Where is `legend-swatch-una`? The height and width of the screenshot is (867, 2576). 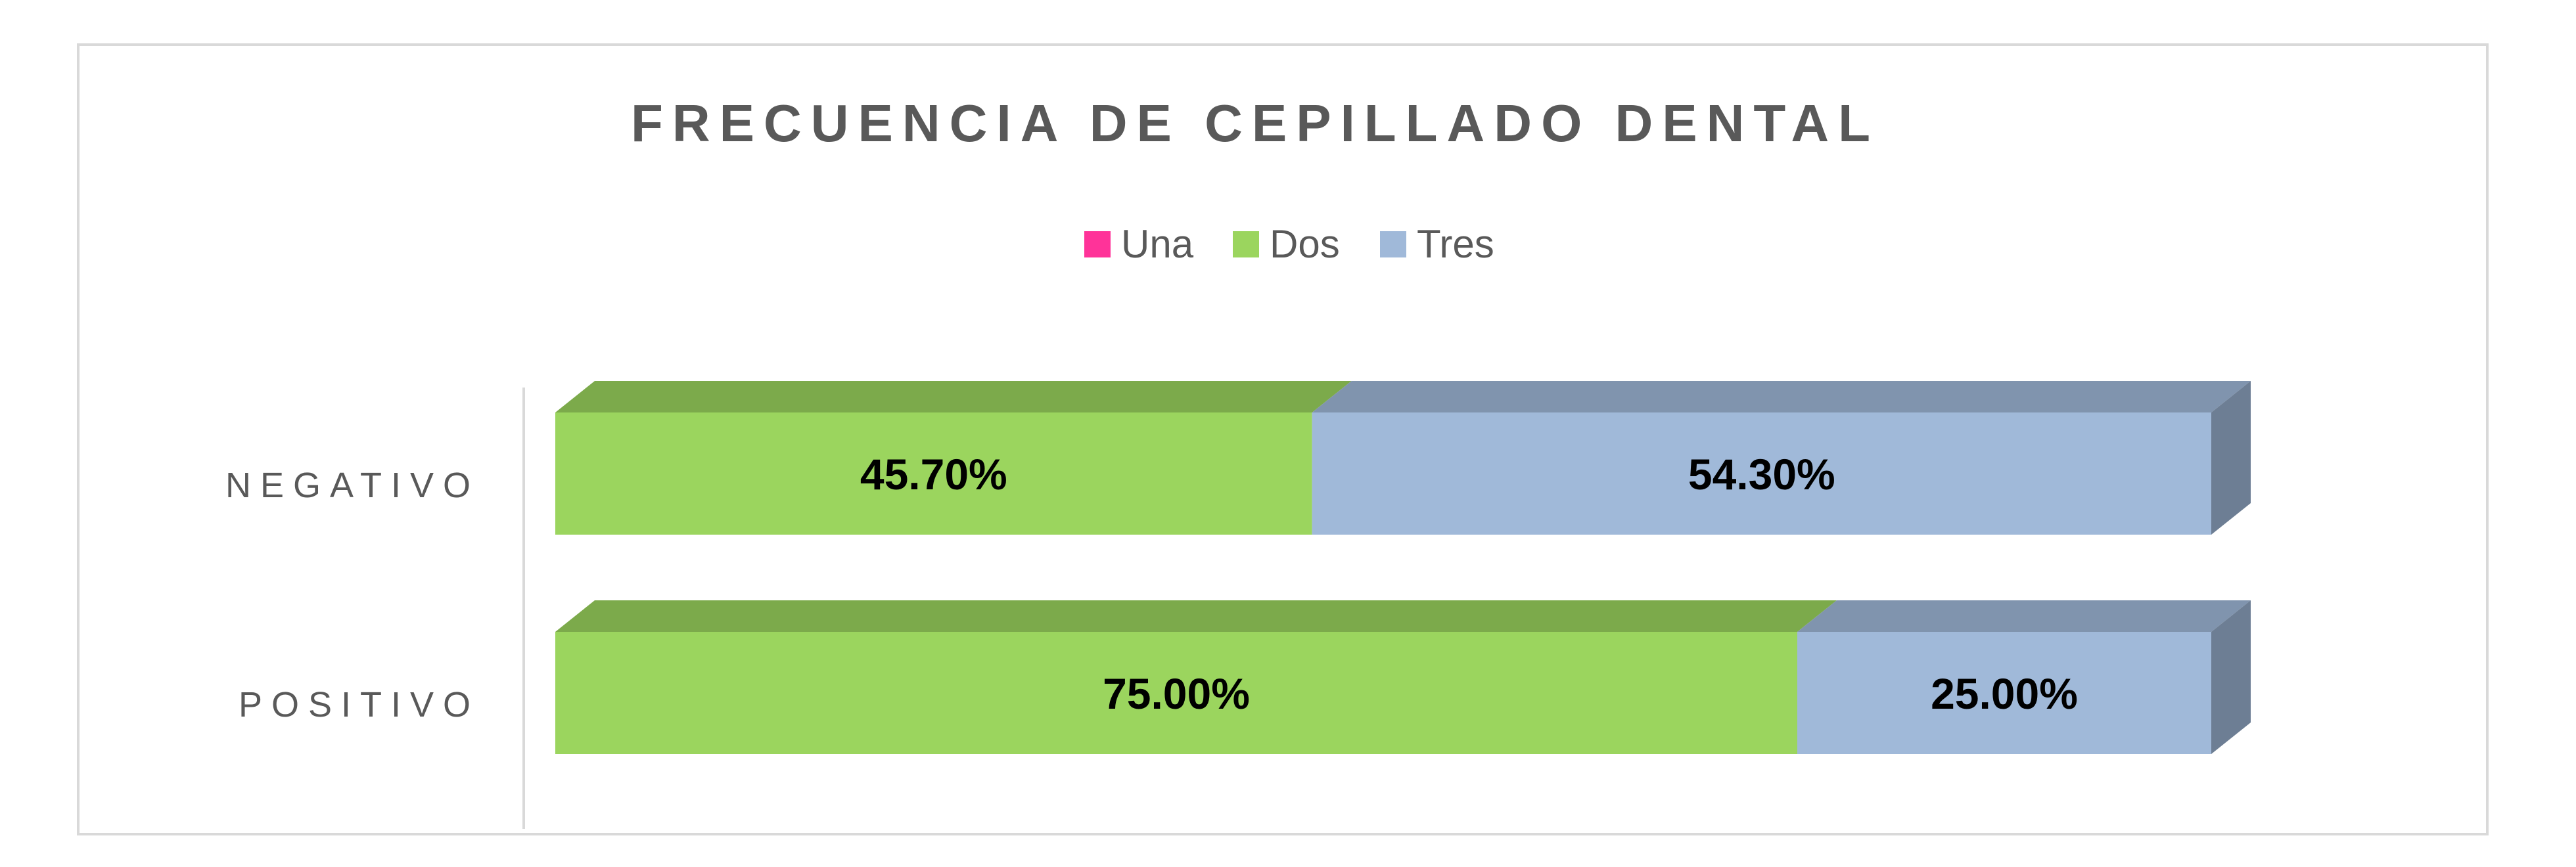
legend-swatch-una is located at coordinates (1097, 244).